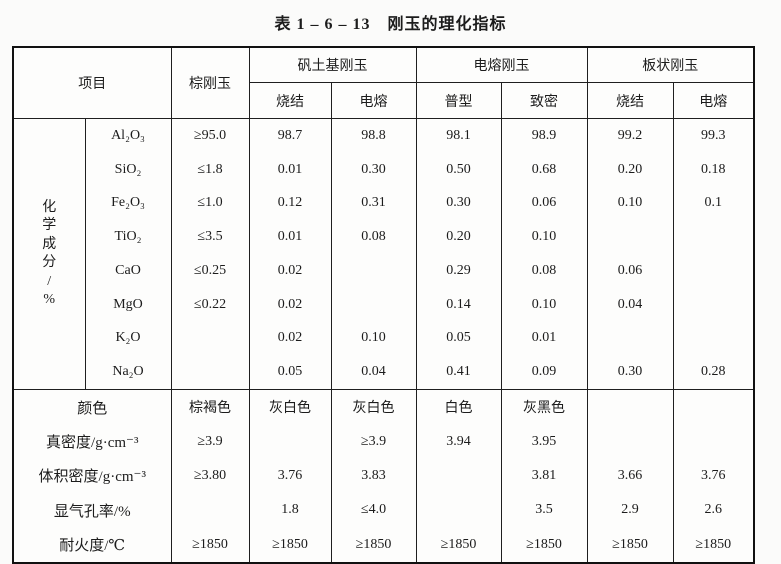 The height and width of the screenshot is (564, 781). Describe the element at coordinates (544, 270) in the screenshot. I see `chem-value: 0.08` at that location.